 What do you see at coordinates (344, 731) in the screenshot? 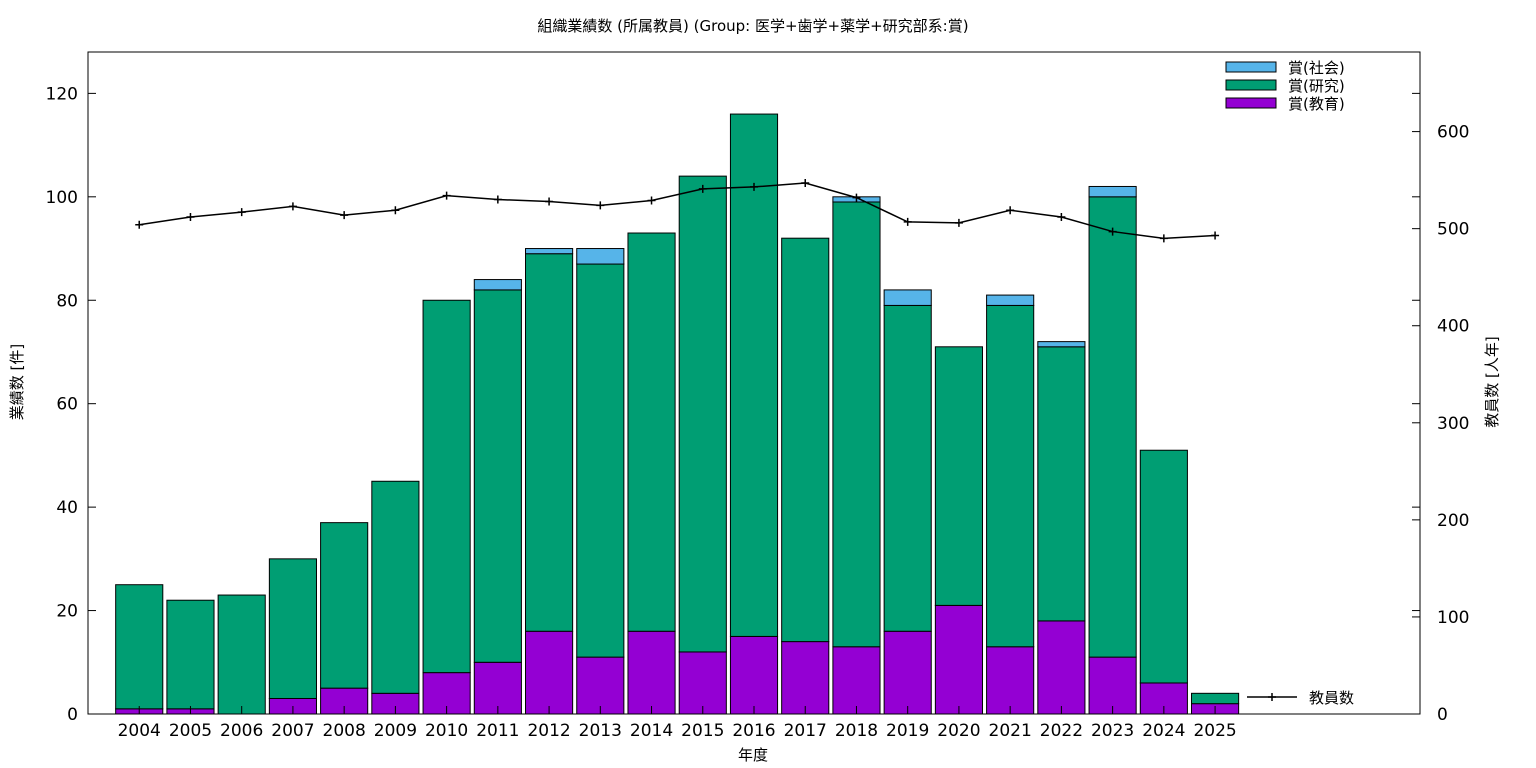
I see `x-tick-label: 2008` at bounding box center [344, 731].